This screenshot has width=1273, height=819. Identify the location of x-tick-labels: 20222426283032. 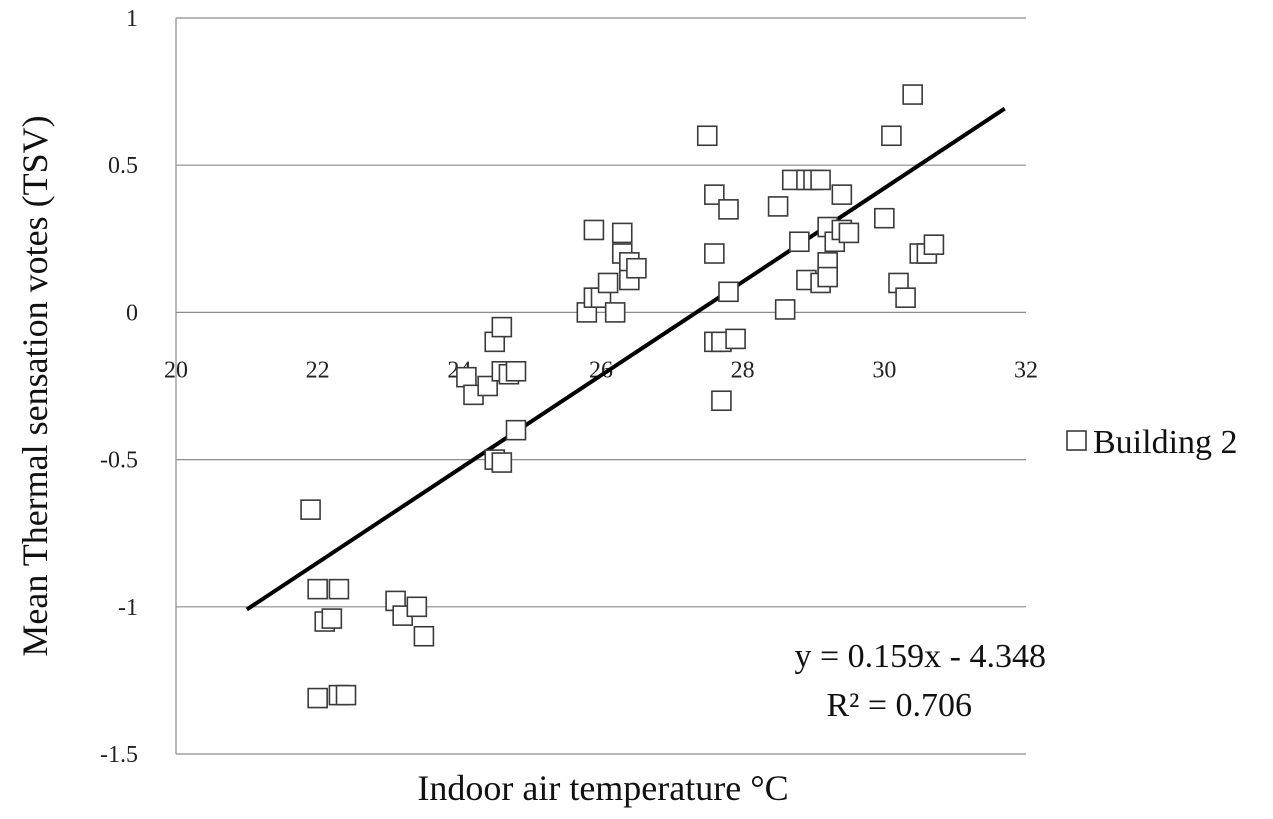
(601, 370).